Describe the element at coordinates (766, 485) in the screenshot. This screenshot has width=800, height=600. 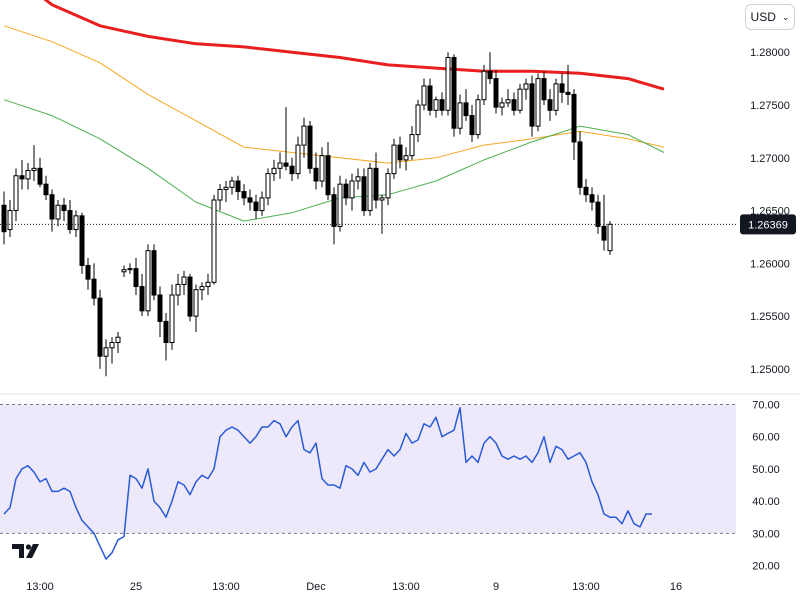
I see `rsi-axis: 70.00 60.00 50.00 40.00 30.00 20.00` at that location.